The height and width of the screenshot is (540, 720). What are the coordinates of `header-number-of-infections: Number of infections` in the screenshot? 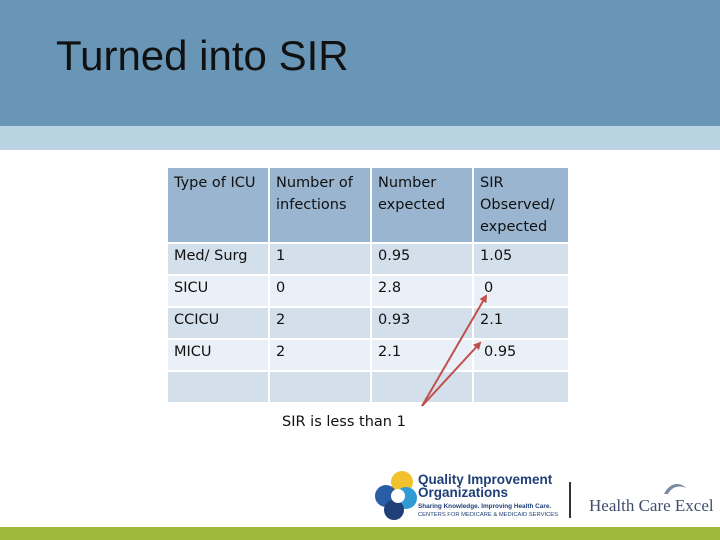 It's located at (320, 205).